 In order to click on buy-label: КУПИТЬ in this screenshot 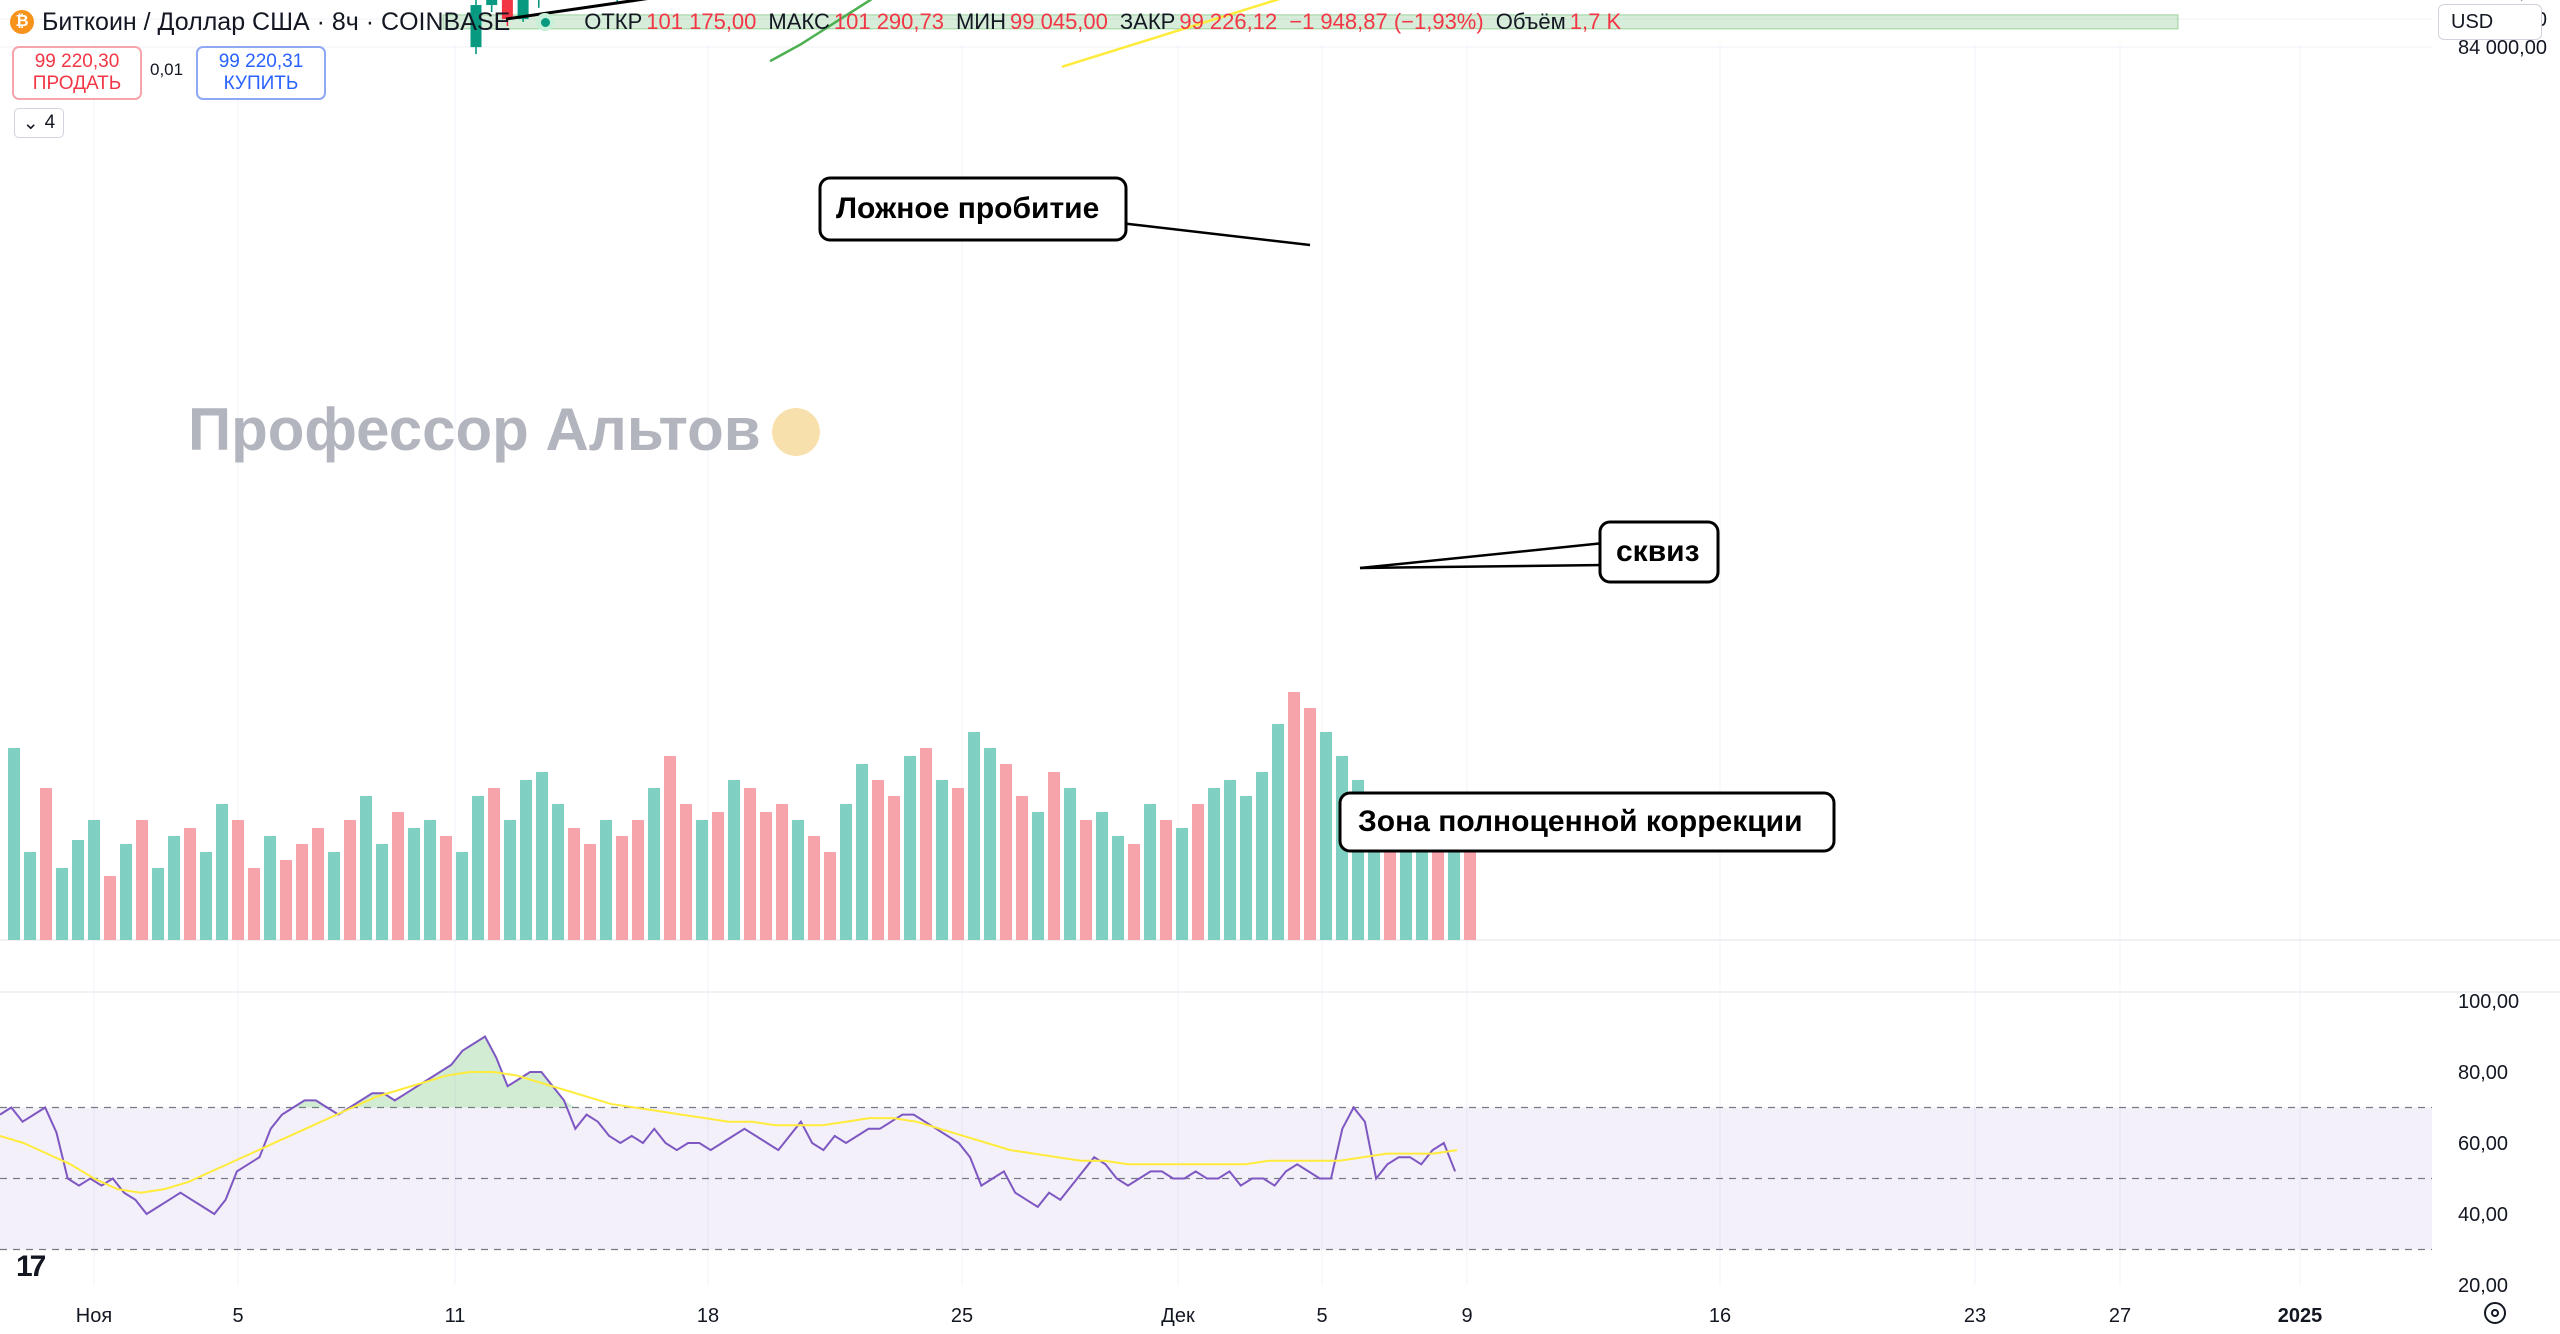, I will do `click(261, 83)`.